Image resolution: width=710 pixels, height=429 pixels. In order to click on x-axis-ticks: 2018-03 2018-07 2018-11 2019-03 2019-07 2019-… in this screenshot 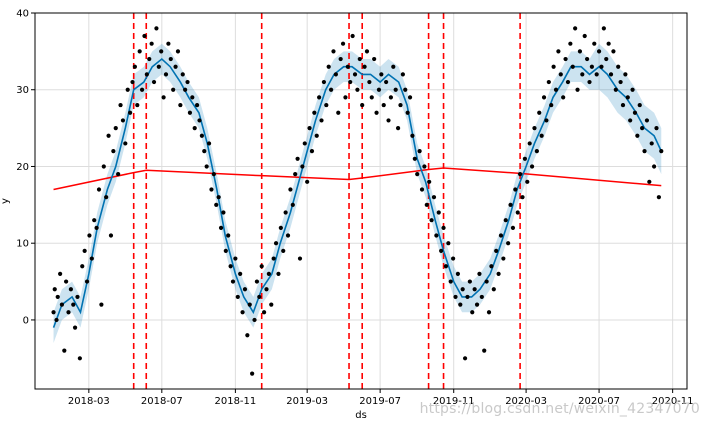, I will do `click(381, 398)`.